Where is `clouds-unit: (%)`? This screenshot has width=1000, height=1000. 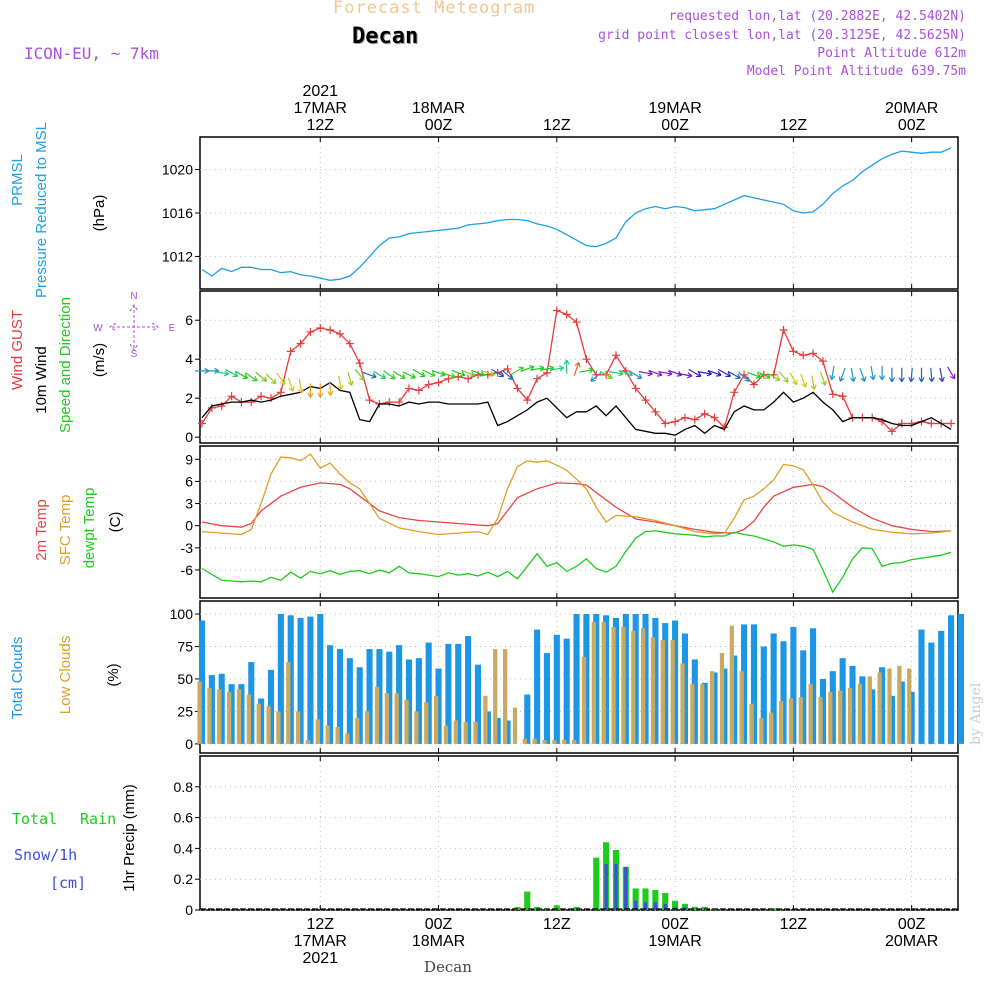 clouds-unit: (%) is located at coordinates (113, 674).